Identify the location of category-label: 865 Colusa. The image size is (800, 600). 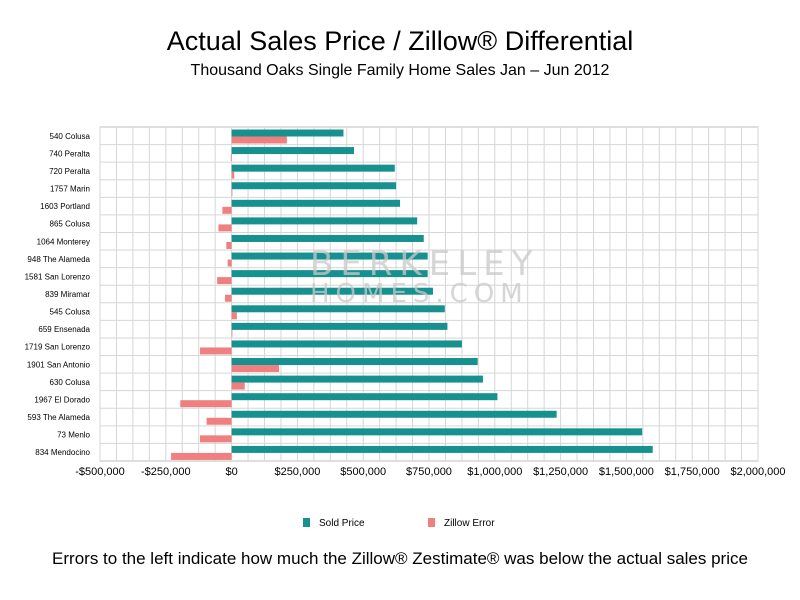
(70, 224).